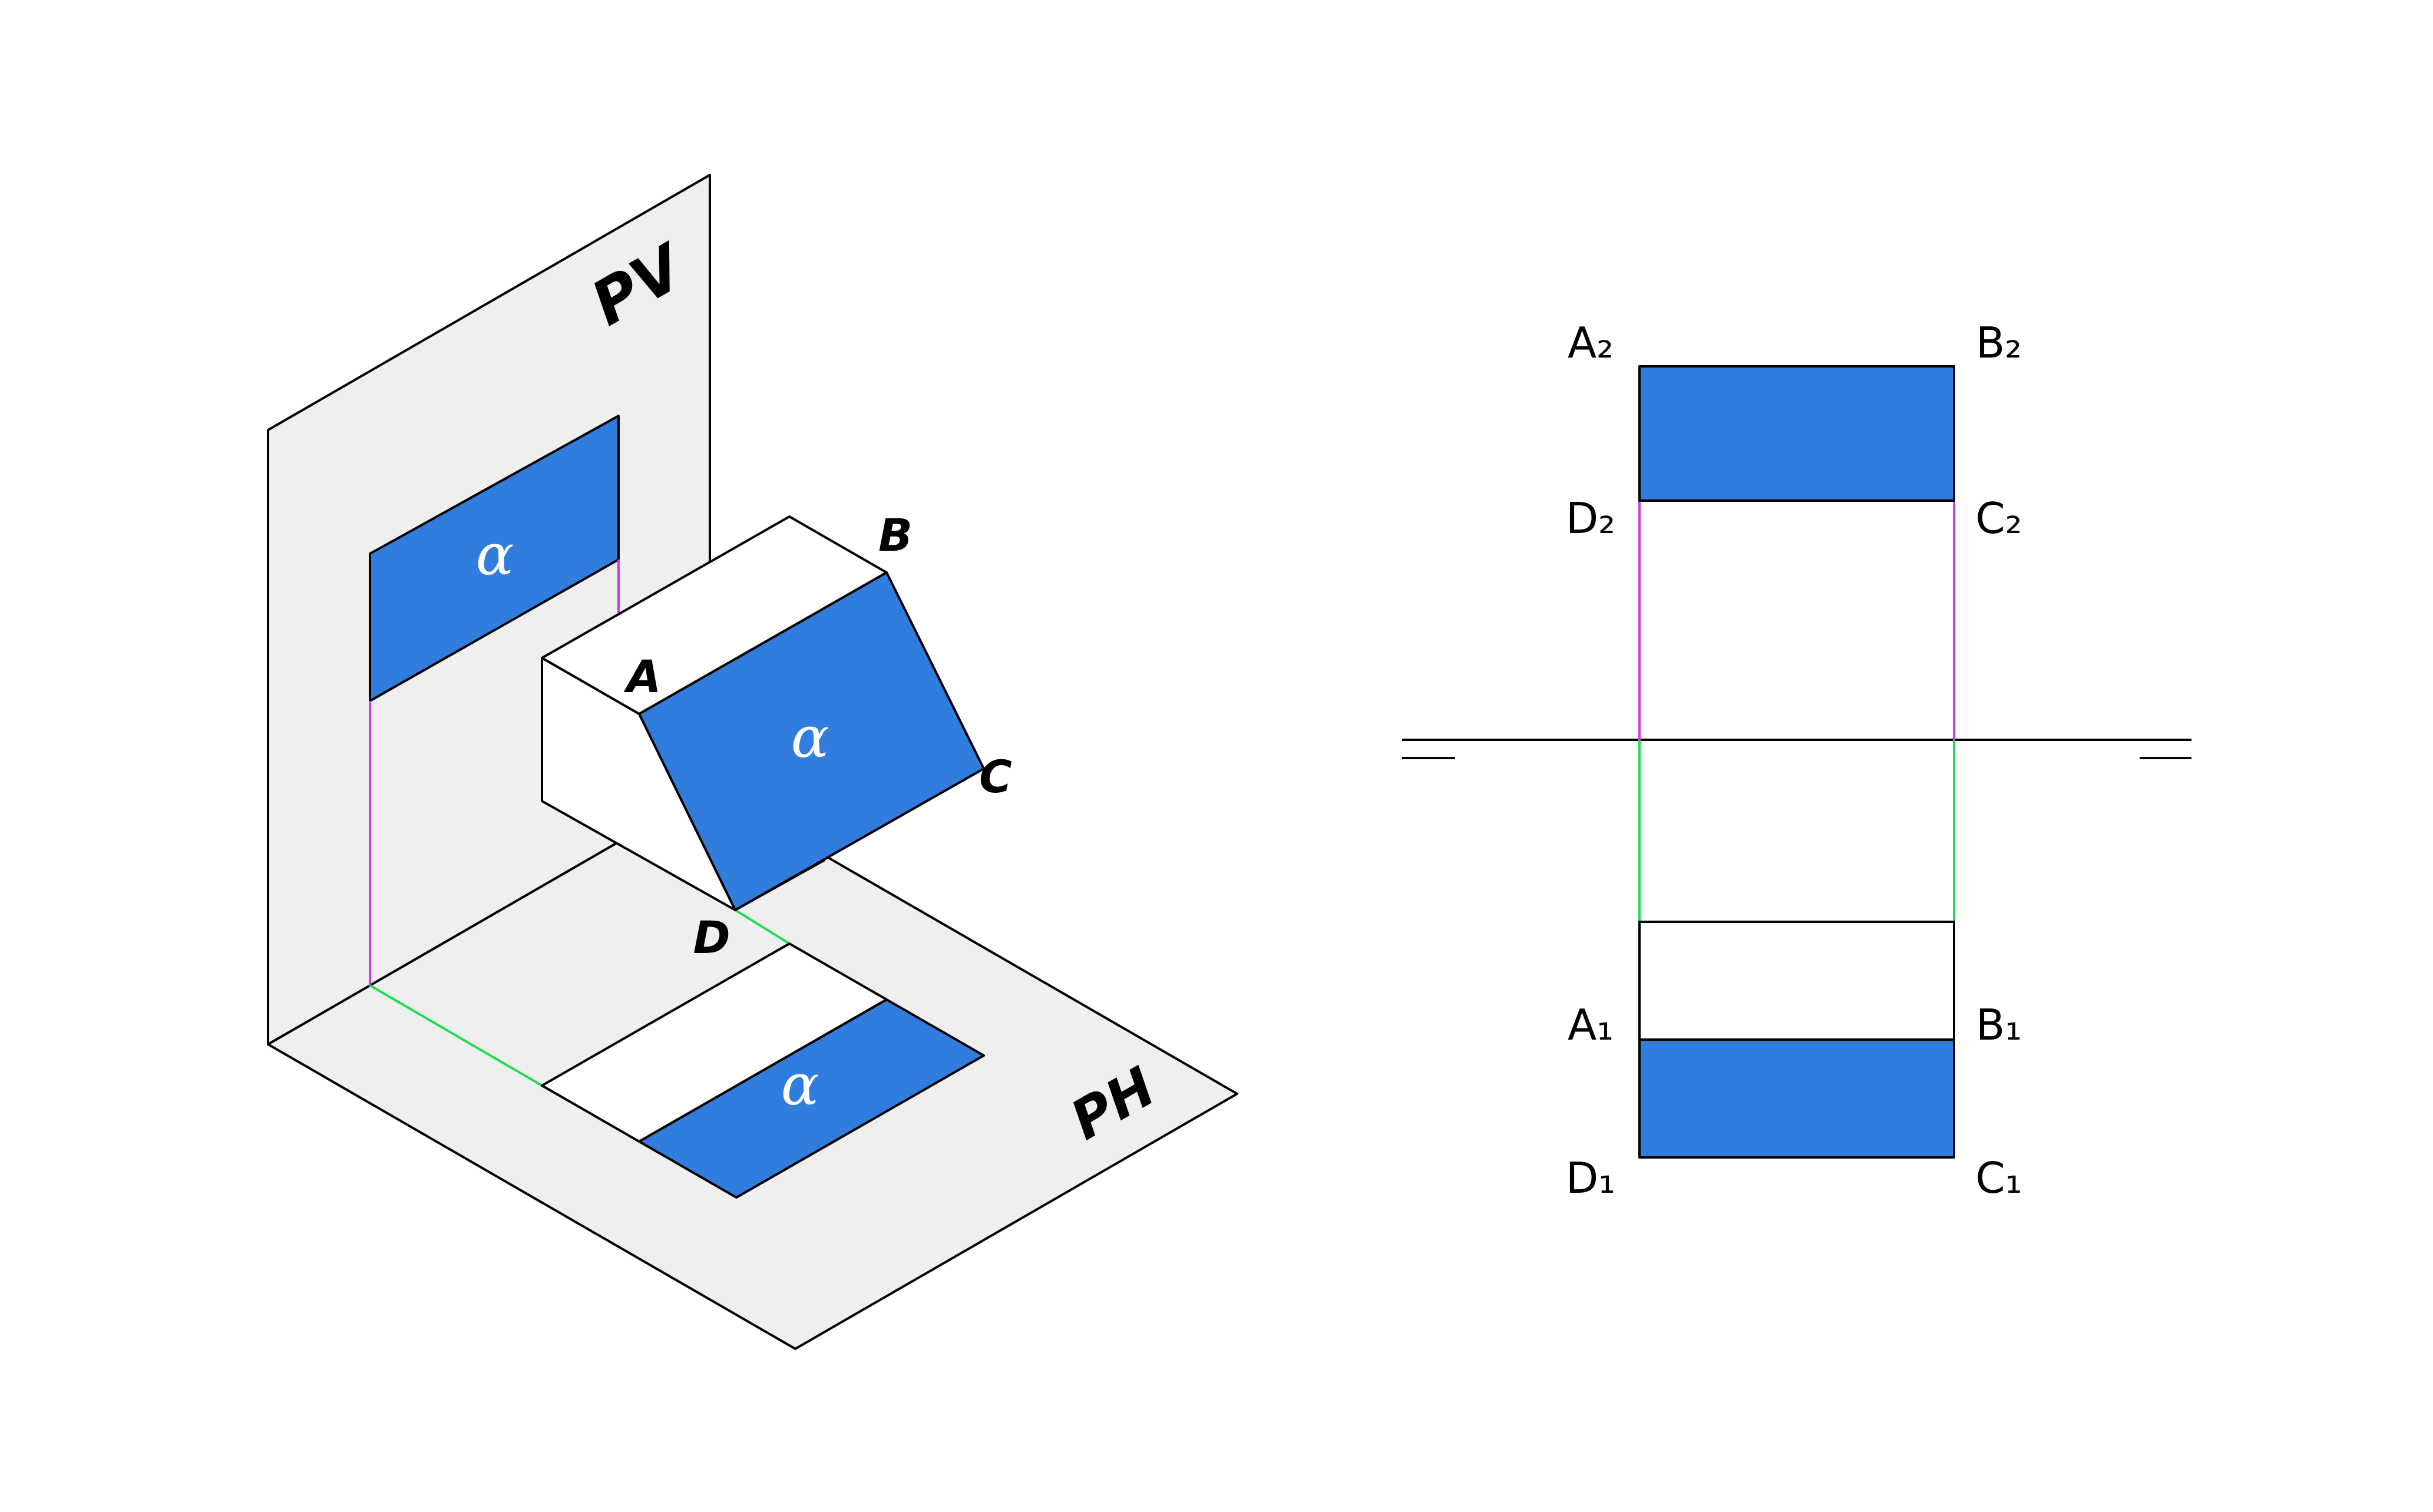  What do you see at coordinates (495, 555) in the screenshot?
I see `alpha-label-pv: α` at bounding box center [495, 555].